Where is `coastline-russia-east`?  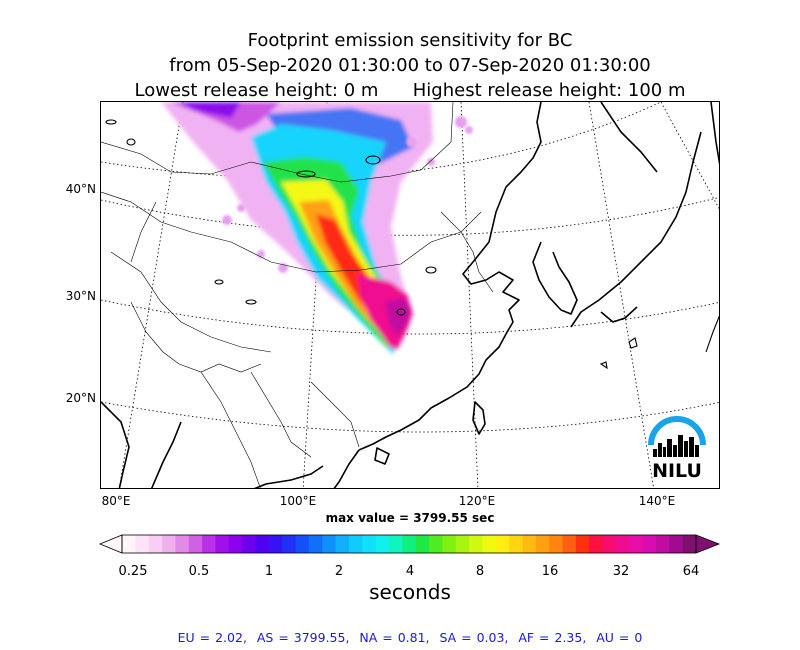
coastline-russia-east is located at coordinates (629, 137).